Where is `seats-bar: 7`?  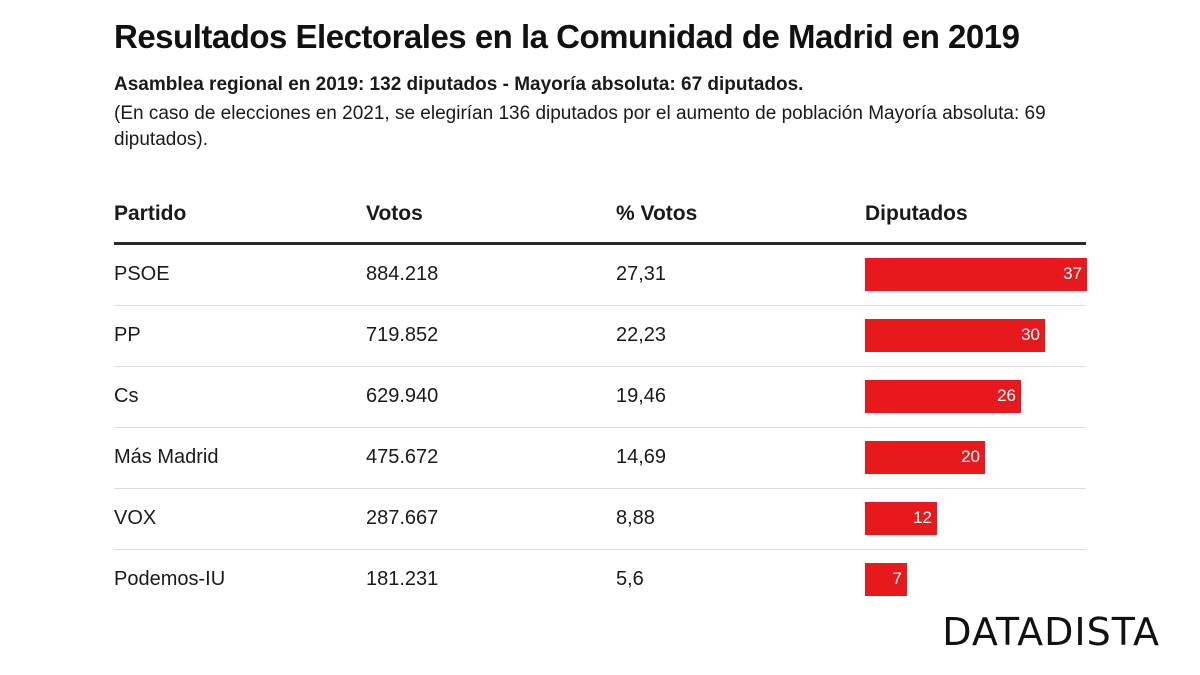
seats-bar: 7 is located at coordinates (886, 579).